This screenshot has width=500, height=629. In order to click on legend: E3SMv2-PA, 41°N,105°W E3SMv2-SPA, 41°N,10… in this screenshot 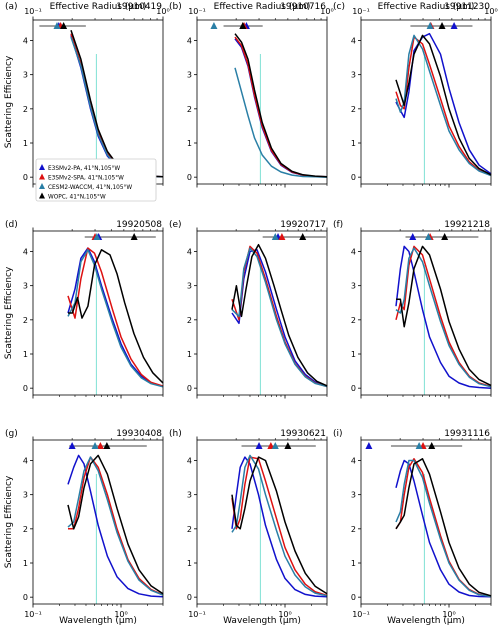, I will do `click(96, 180)`.